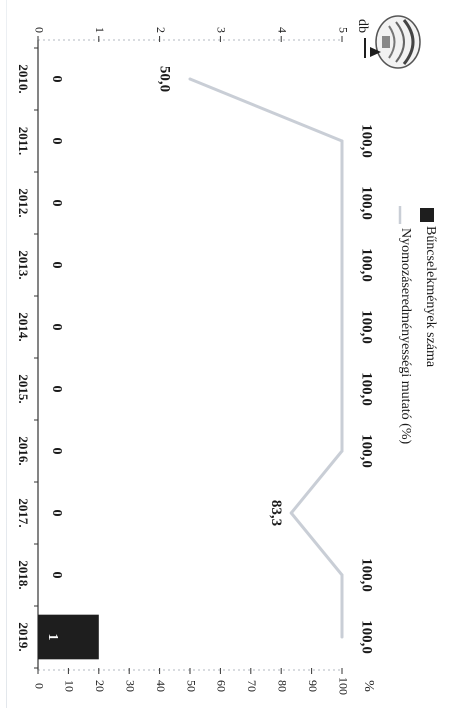  I want to click on scan-edge-line, so click(6, 354).